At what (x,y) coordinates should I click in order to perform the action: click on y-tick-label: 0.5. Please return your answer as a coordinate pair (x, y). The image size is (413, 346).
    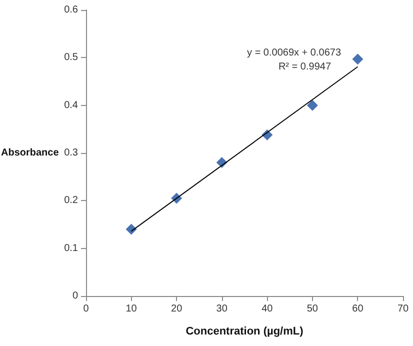
    Looking at the image, I should click on (71, 58).